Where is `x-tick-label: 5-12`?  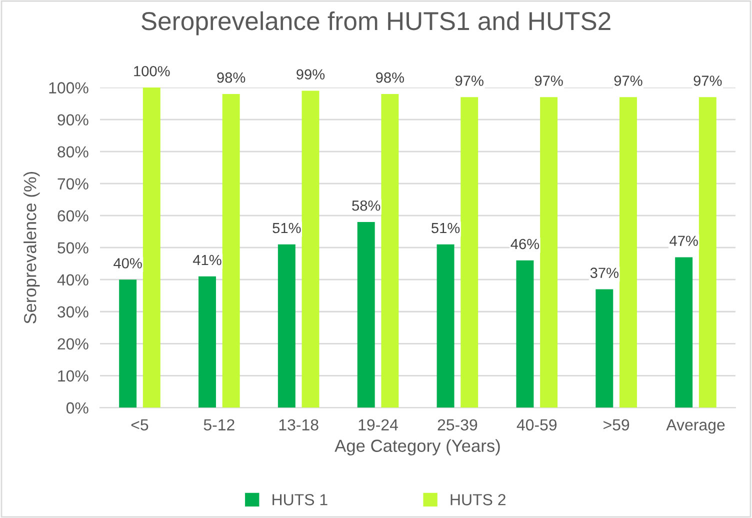 x-tick-label: 5-12 is located at coordinates (219, 425).